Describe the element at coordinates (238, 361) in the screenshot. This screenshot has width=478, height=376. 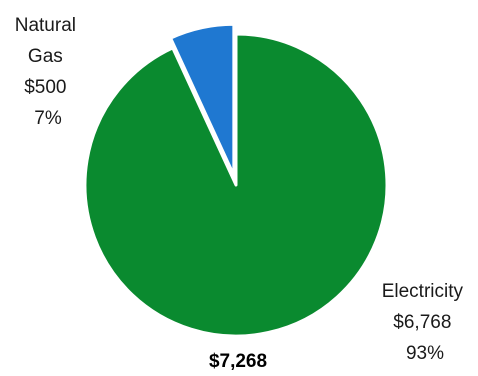
I see `total-label: $7,268` at that location.